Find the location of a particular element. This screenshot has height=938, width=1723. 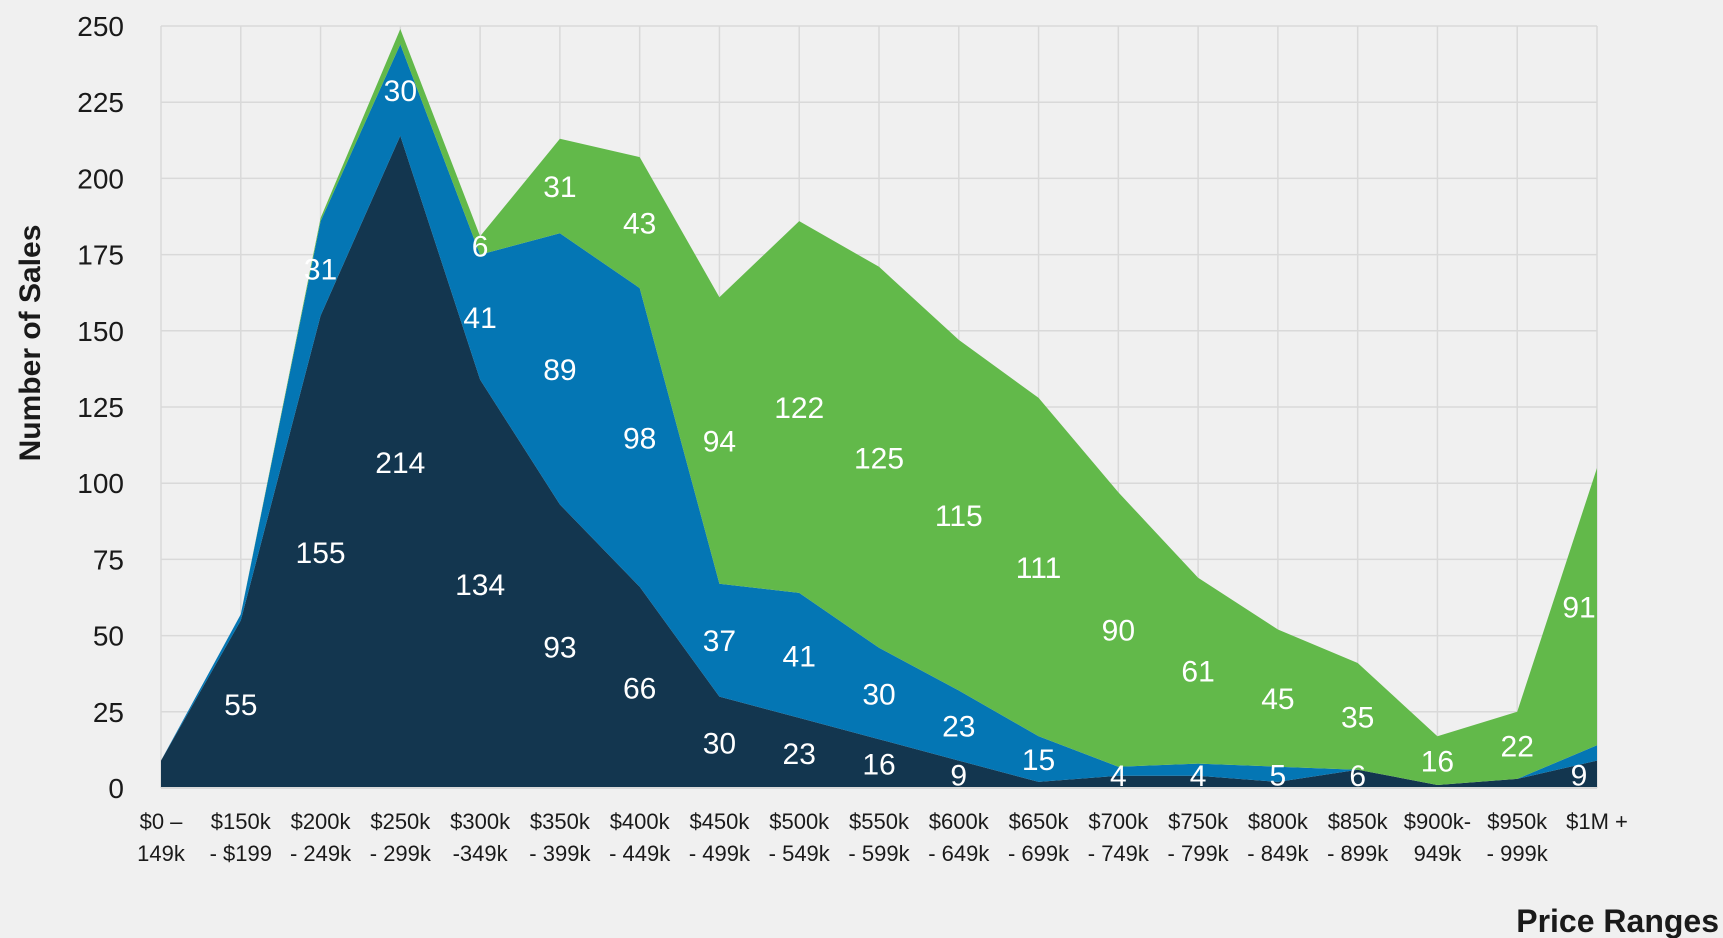

x-tick-label: $0 –149k is located at coordinates (161, 837).